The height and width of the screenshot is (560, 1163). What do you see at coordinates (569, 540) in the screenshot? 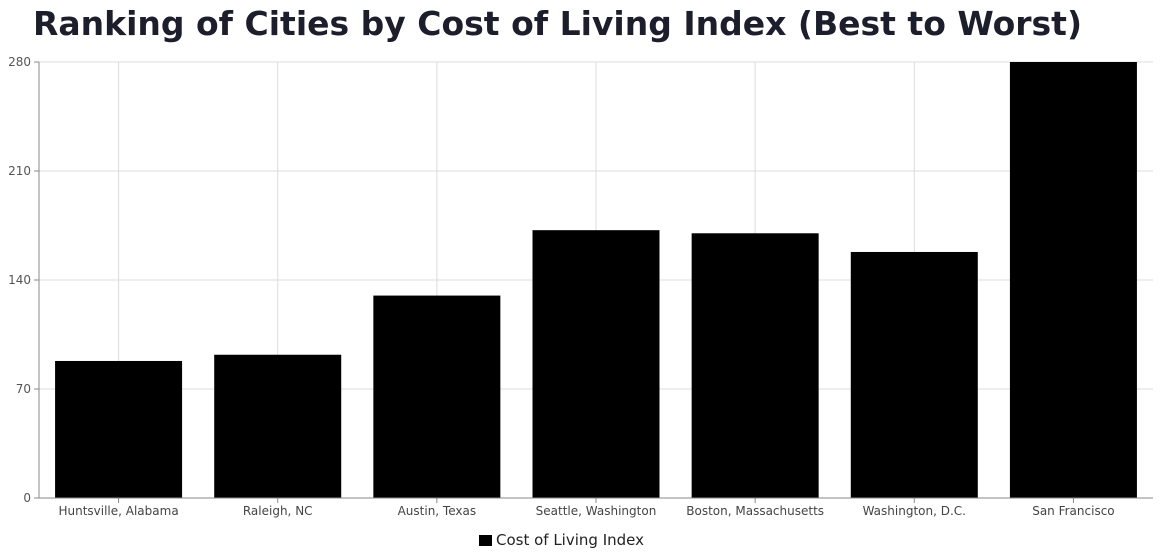
I see `legend-label: Cost of Living Index` at bounding box center [569, 540].